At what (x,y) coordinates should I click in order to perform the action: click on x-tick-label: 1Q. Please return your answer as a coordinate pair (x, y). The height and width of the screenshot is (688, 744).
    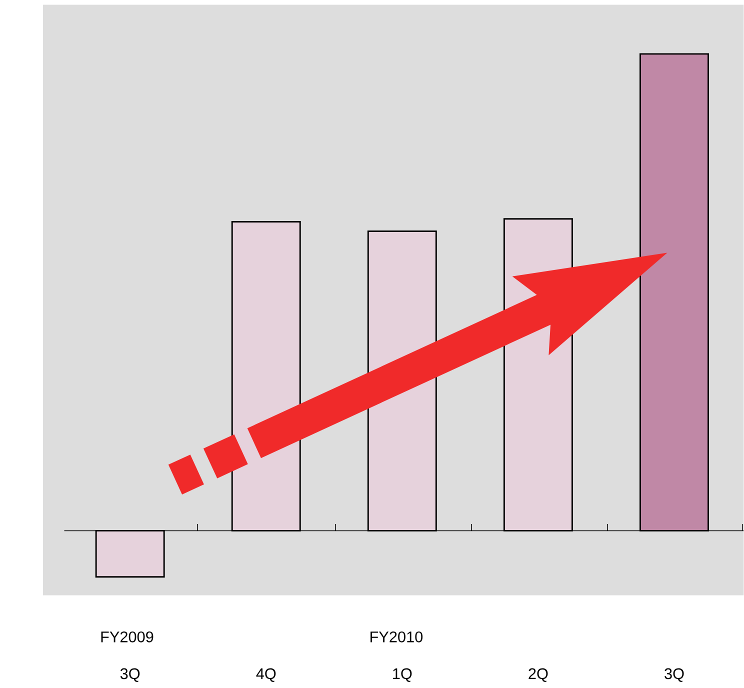
    Looking at the image, I should click on (402, 675).